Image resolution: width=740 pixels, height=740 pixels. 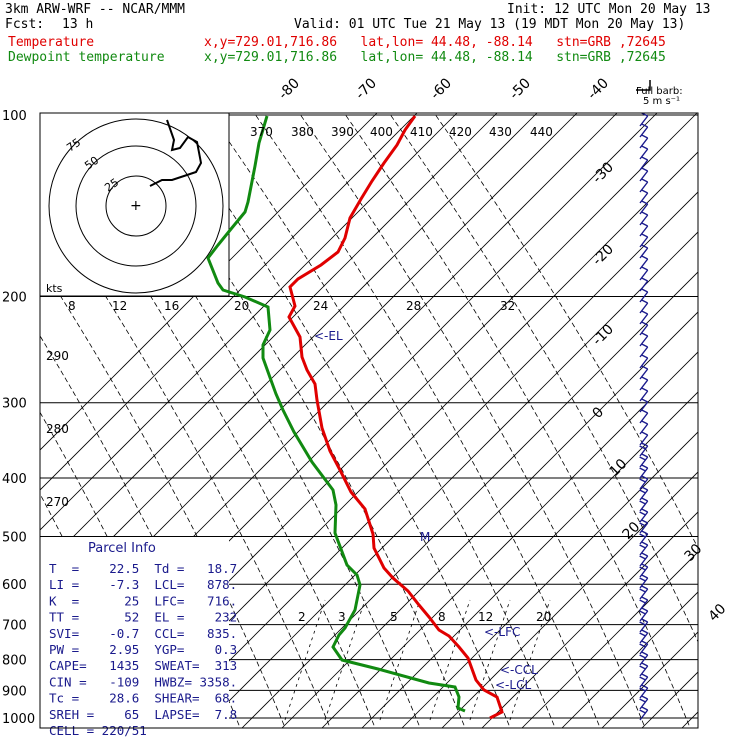 What do you see at coordinates (519, 670) in the screenshot?
I see `ccl-marker: <-CCL` at bounding box center [519, 670].